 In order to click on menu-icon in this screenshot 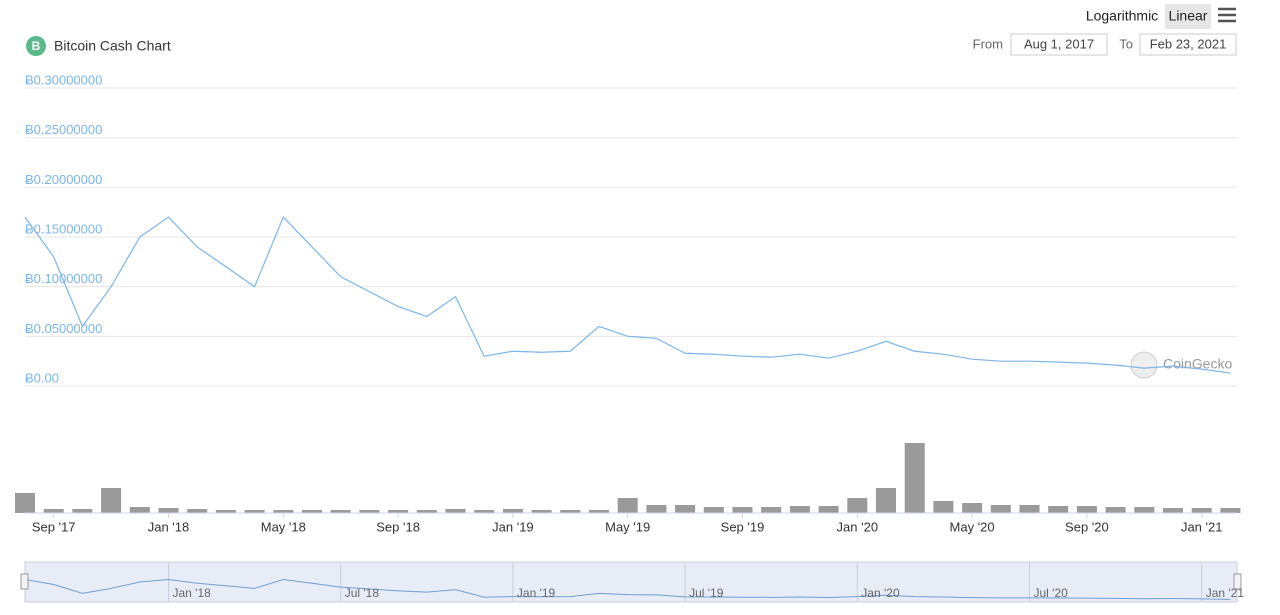, I will do `click(1227, 15)`.